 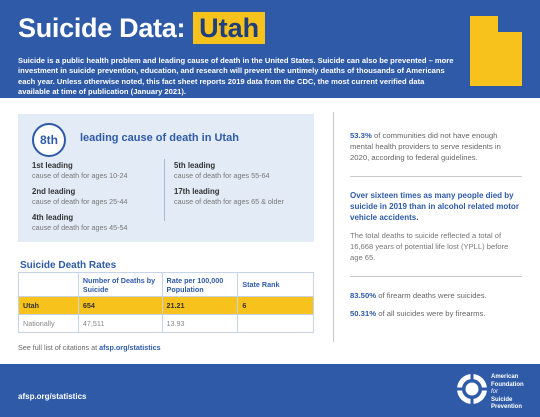 I want to click on org-line: Suicide, so click(x=502, y=399).